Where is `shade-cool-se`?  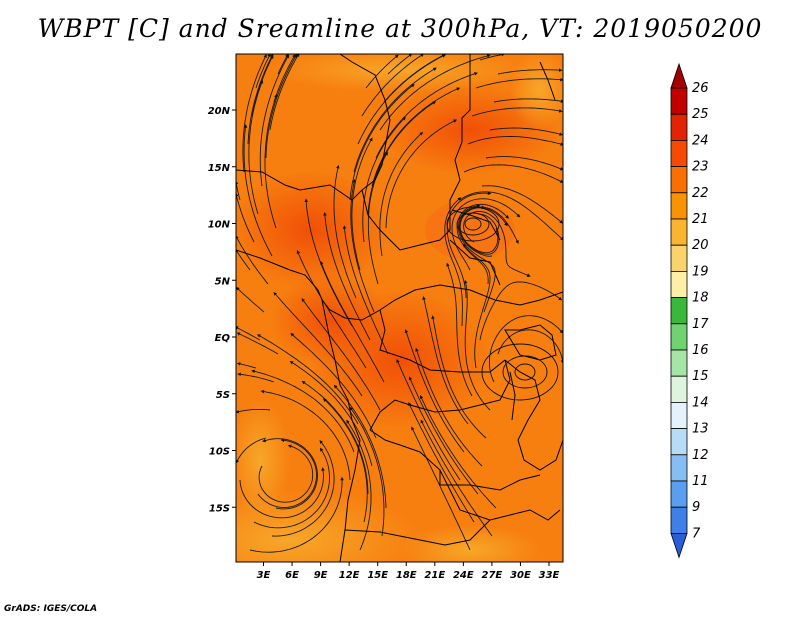
shade-cool-se is located at coordinates (470, 543).